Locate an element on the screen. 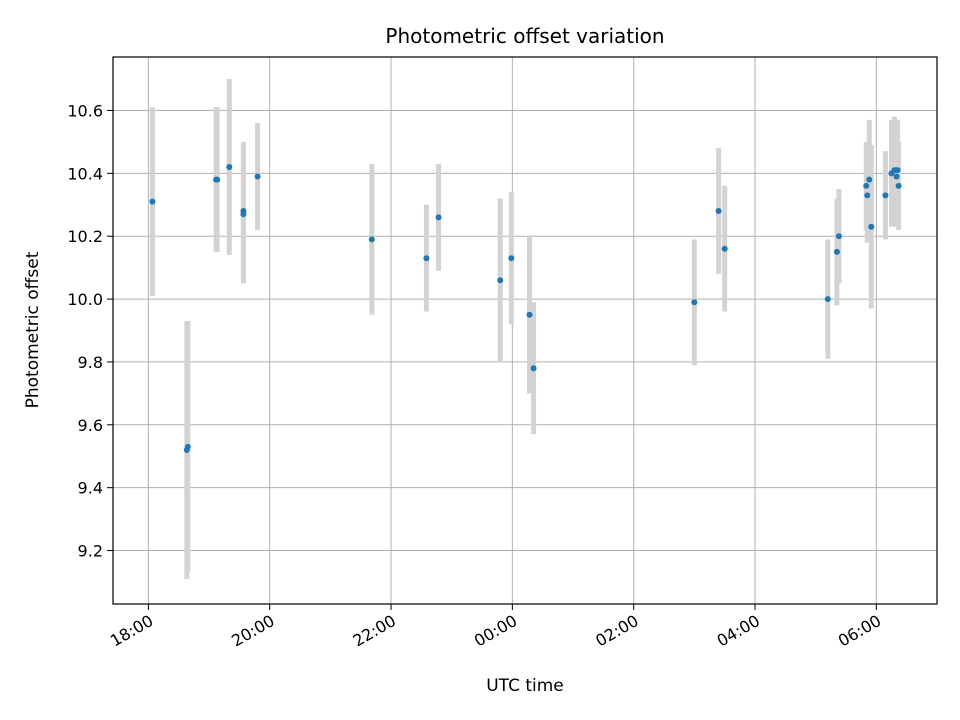 Image resolution: width=960 pixels, height=720 pixels. y-tick-label: 9.4 is located at coordinates (90, 488).